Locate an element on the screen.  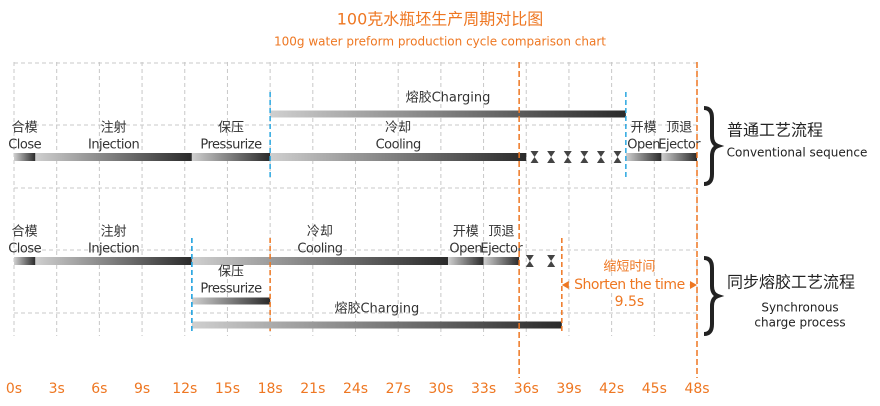
row-name: 普通工艺流程 is located at coordinates (775, 130).